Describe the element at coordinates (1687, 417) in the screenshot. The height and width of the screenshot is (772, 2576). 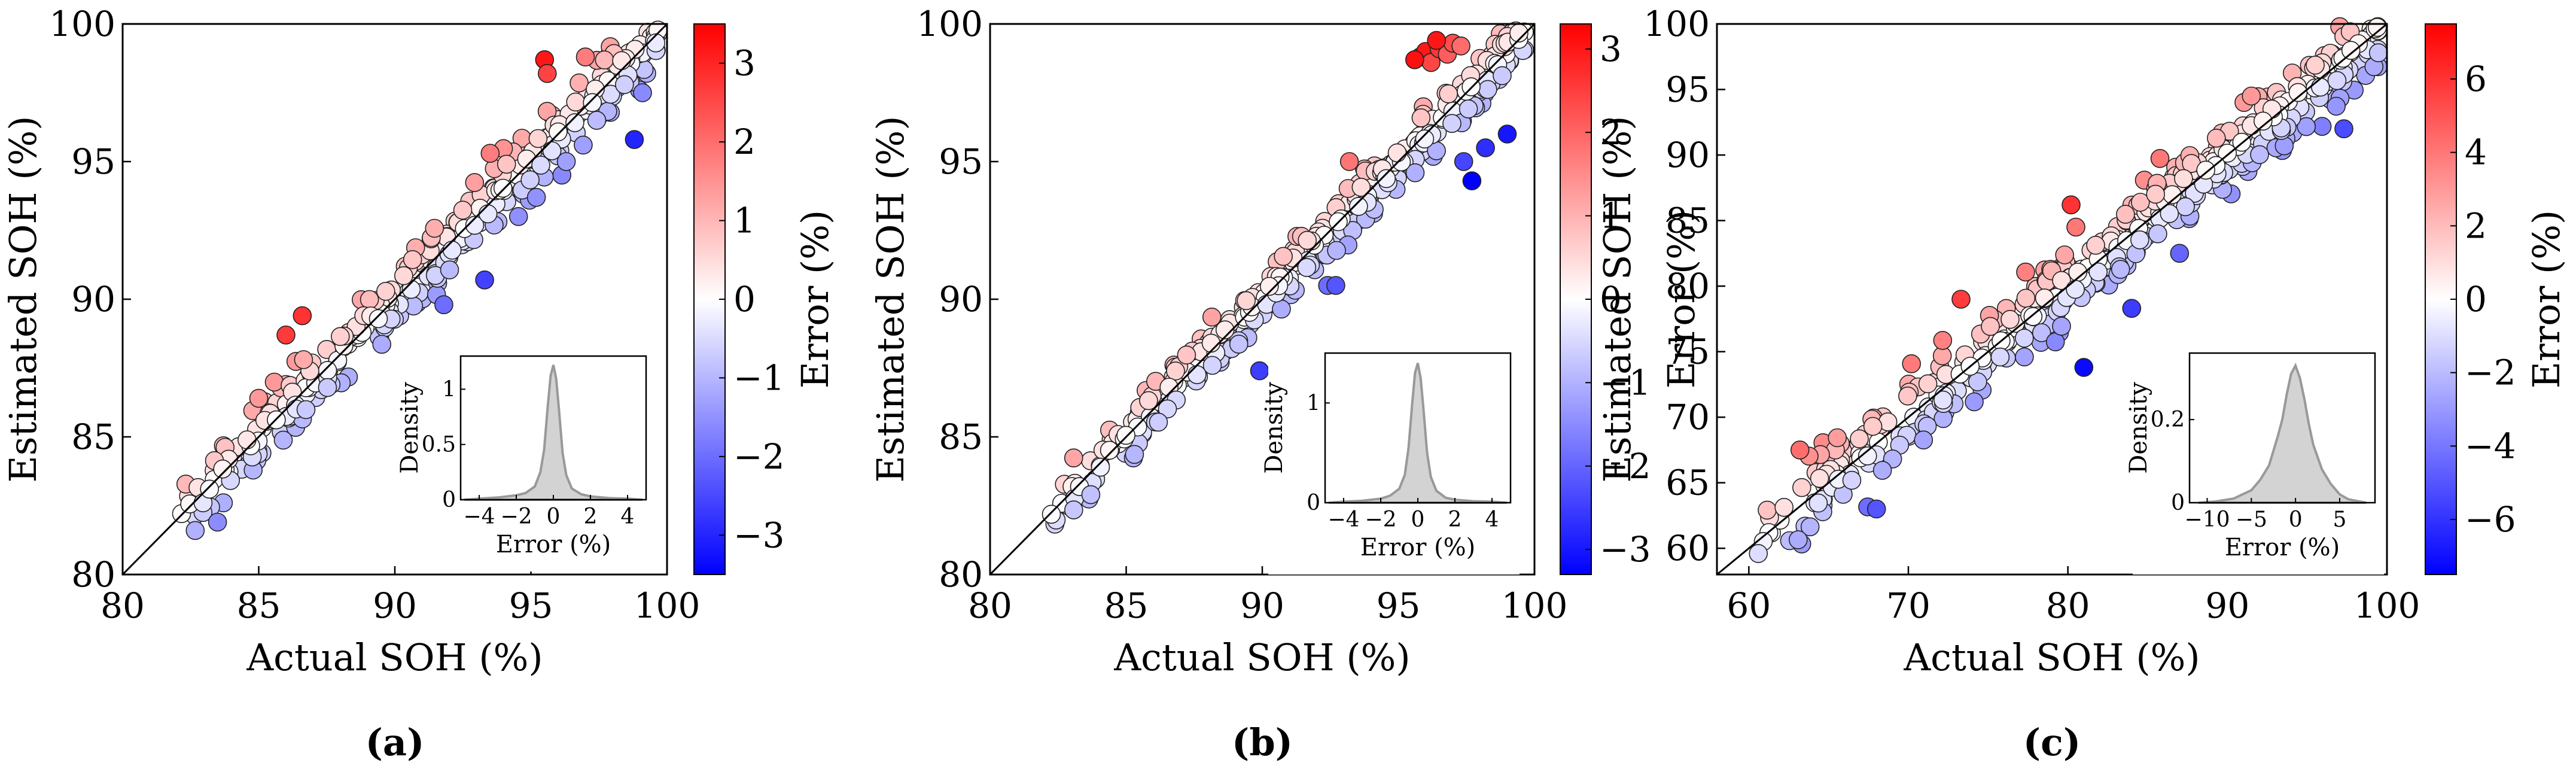
I see `y-tick-label: 70` at that location.